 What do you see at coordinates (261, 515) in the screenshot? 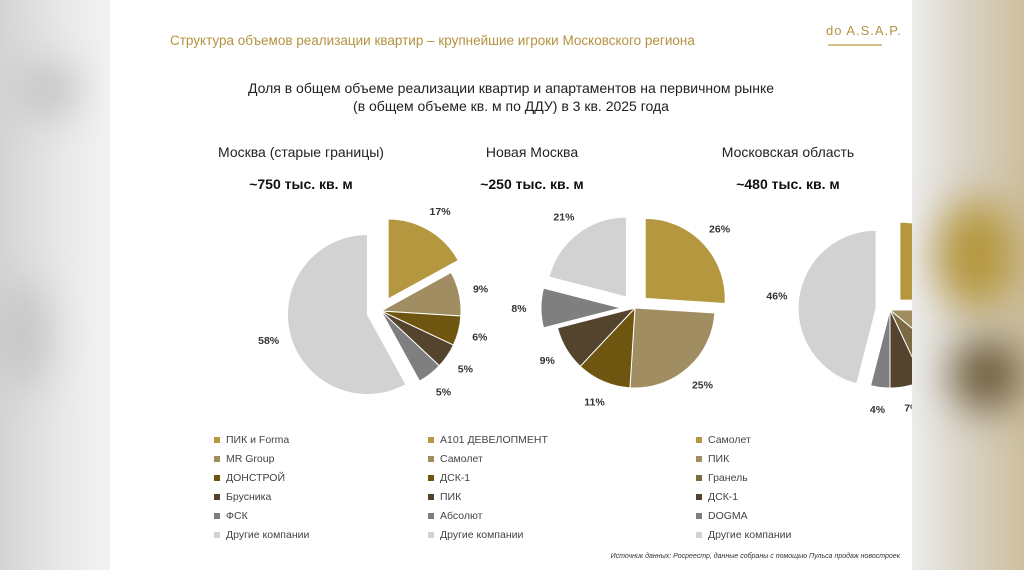
I see `legend-item: ФСК` at bounding box center [261, 515].